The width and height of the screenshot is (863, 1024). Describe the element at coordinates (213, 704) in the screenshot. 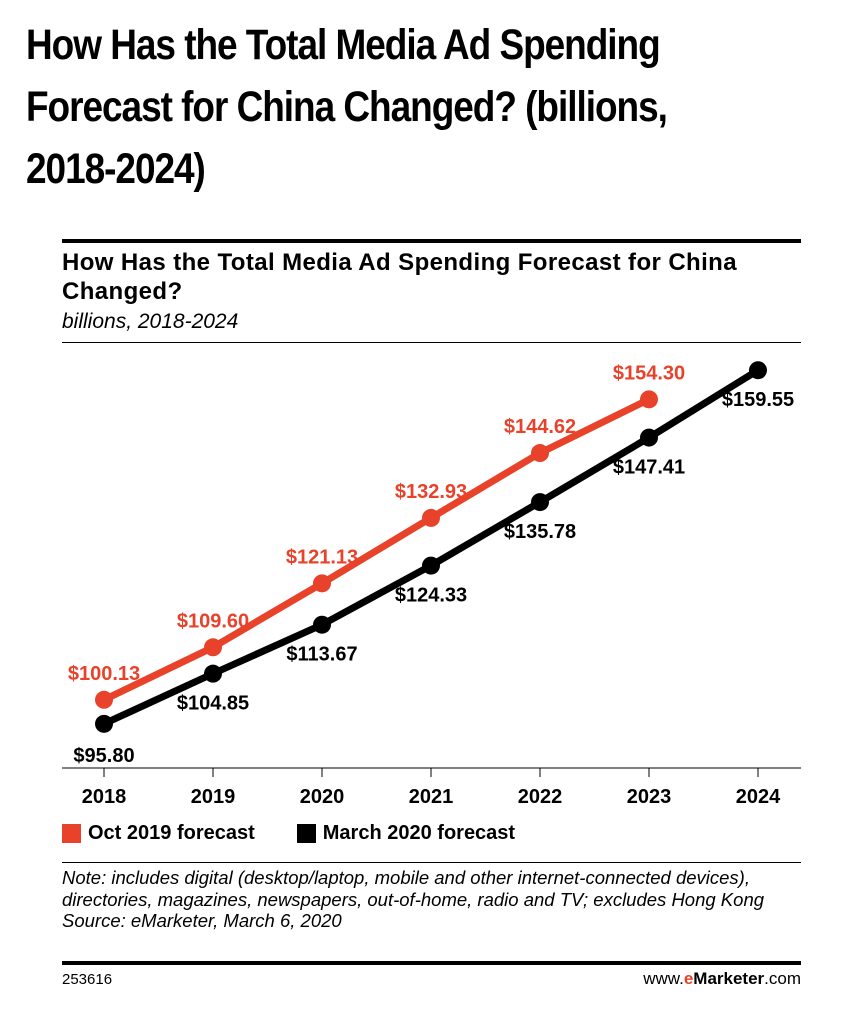

I see `data-label-march-2020-2019: $104.85` at that location.